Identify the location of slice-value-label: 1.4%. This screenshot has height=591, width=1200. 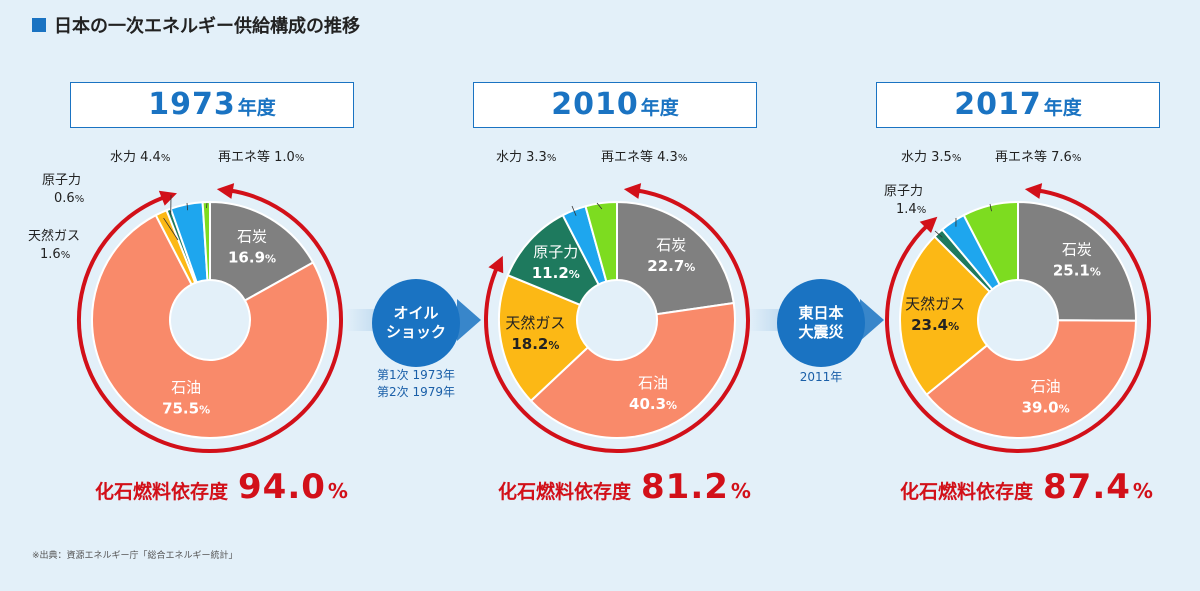
(911, 209).